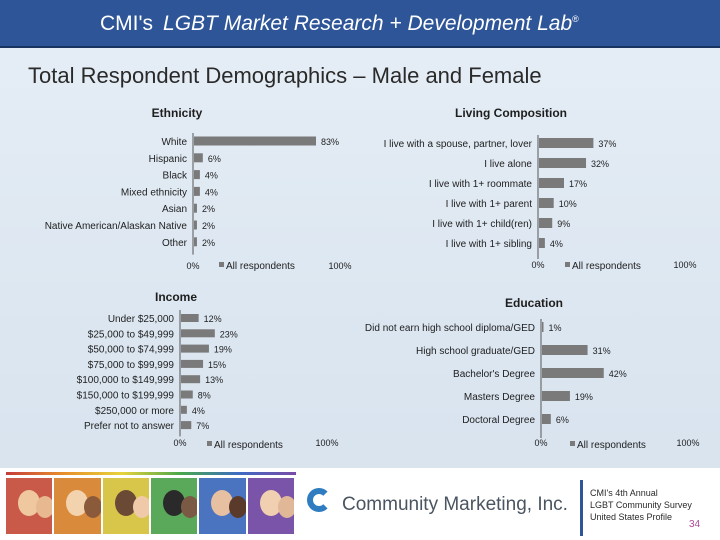  What do you see at coordinates (154, 192) in the screenshot?
I see `category-label: Mixed ethnicity` at bounding box center [154, 192].